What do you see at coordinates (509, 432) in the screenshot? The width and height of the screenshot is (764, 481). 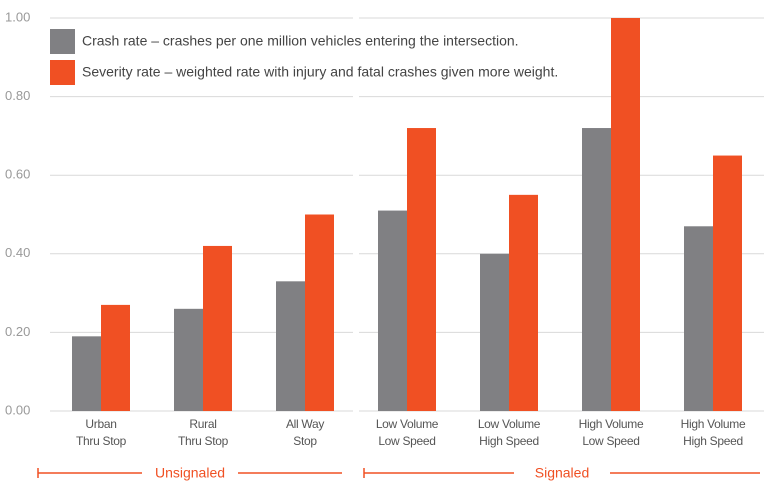 I see `x-tick-label: Low Volume High Speed` at bounding box center [509, 432].